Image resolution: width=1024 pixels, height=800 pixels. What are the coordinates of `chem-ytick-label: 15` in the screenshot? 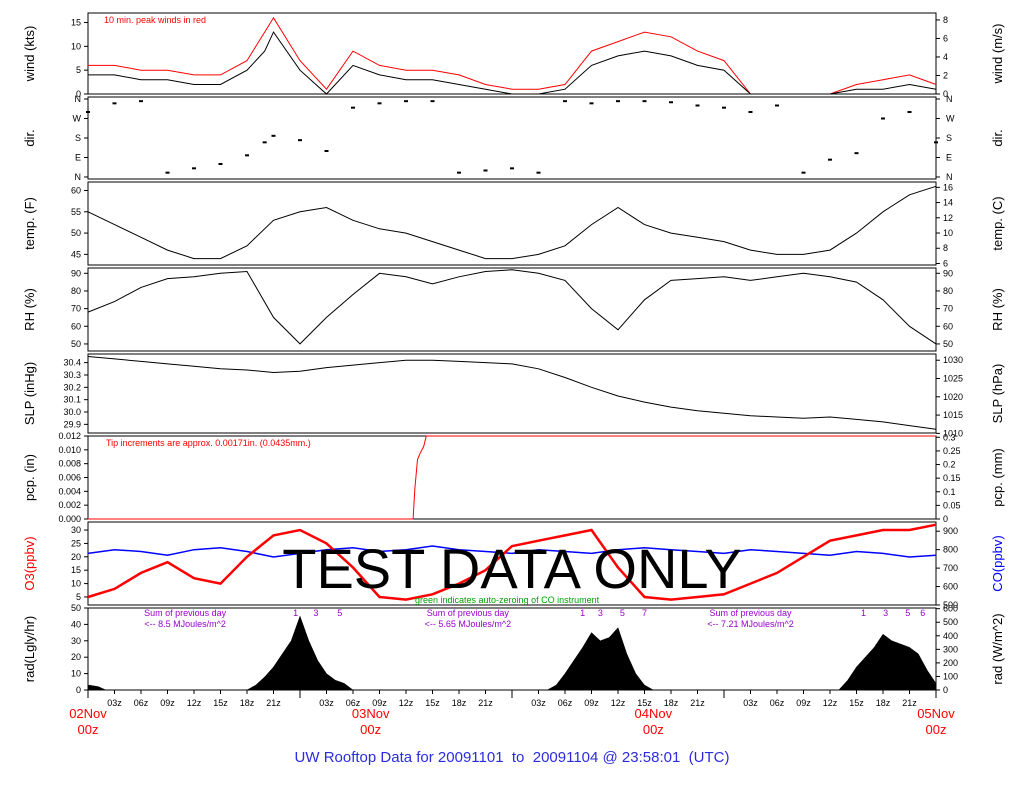 It's located at (76, 570).